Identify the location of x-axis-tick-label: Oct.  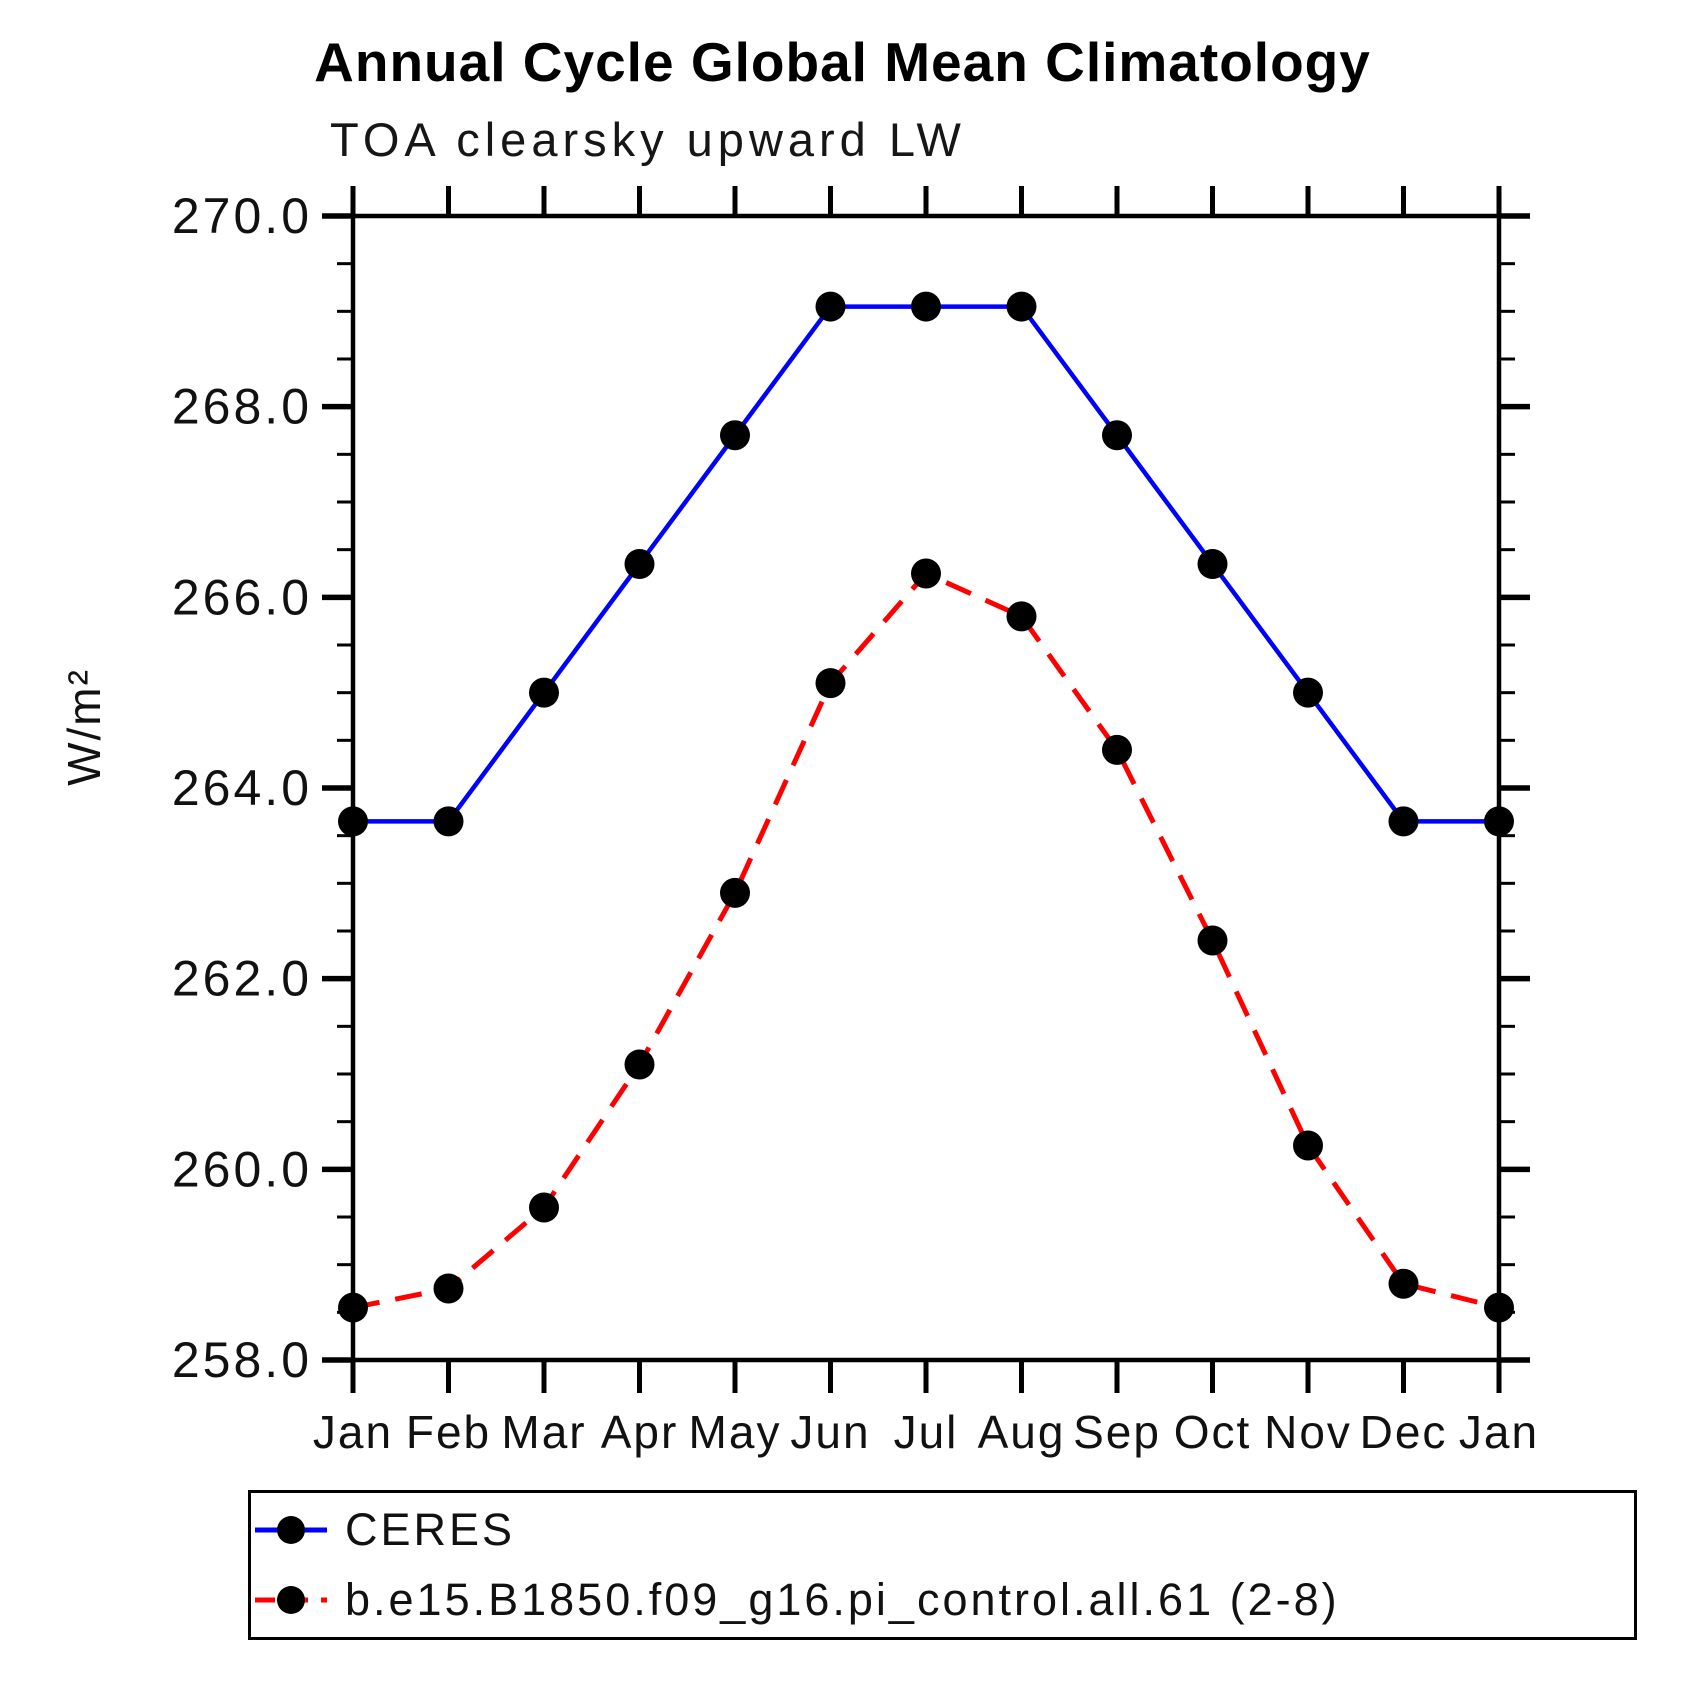
(1213, 1432).